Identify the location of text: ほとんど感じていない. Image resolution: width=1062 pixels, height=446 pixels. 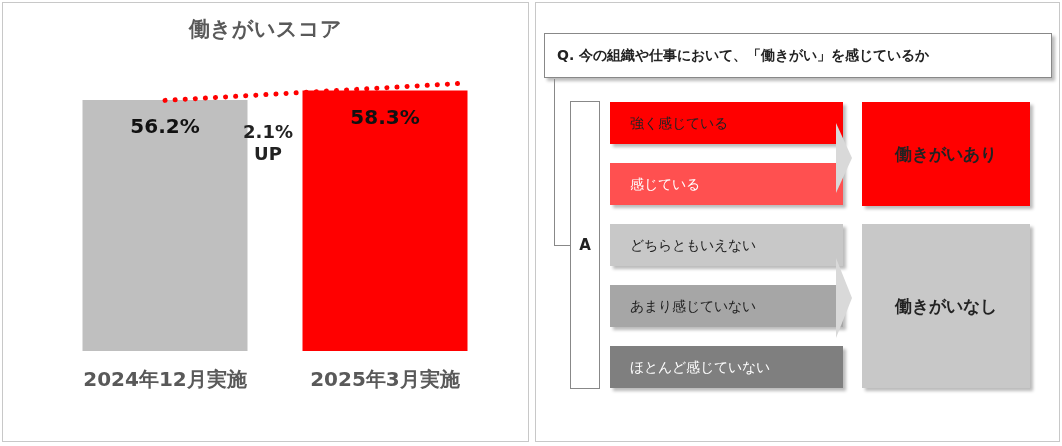
(726, 367).